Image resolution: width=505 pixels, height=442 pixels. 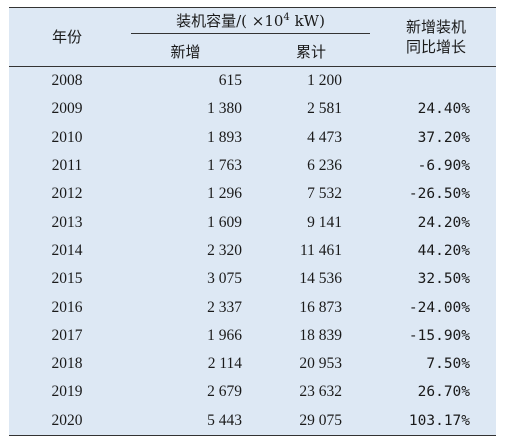 What do you see at coordinates (66, 37) in the screenshot?
I see `header-year: 年份` at bounding box center [66, 37].